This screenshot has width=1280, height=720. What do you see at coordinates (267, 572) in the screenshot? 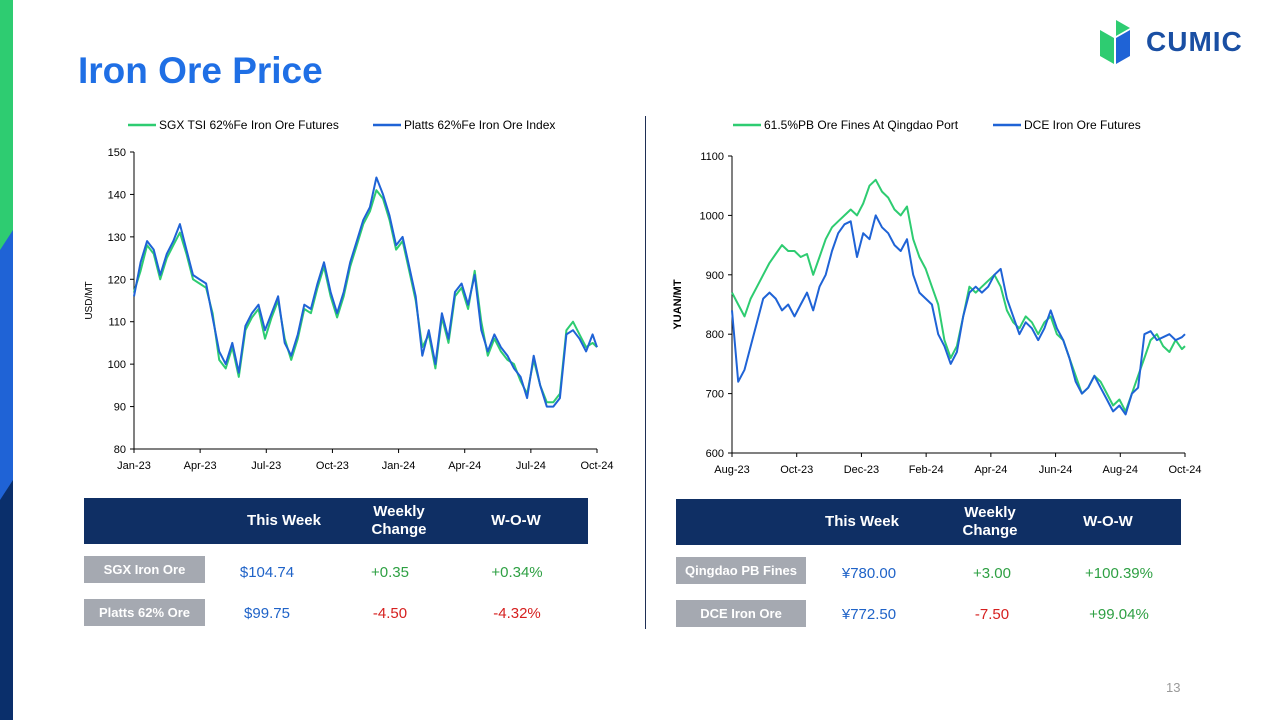
I see `sgx-this-week: $104.74` at bounding box center [267, 572].